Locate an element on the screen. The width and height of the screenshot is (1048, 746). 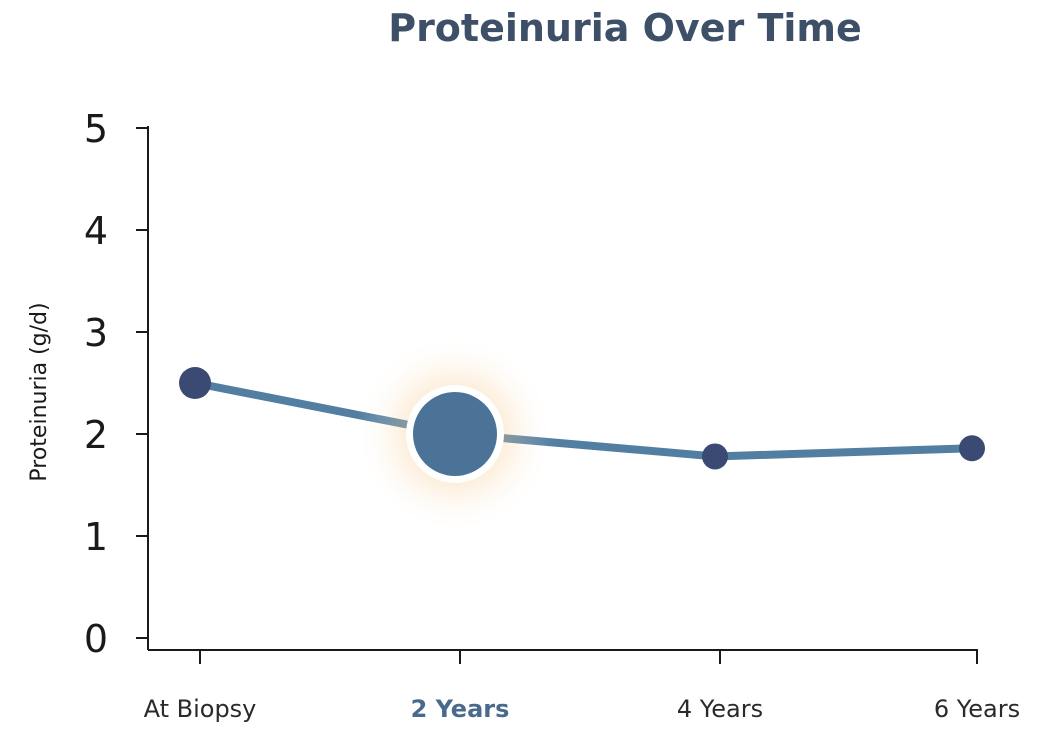
y-axis-label: Proteinuria (g/d) is located at coordinates (39, 391).